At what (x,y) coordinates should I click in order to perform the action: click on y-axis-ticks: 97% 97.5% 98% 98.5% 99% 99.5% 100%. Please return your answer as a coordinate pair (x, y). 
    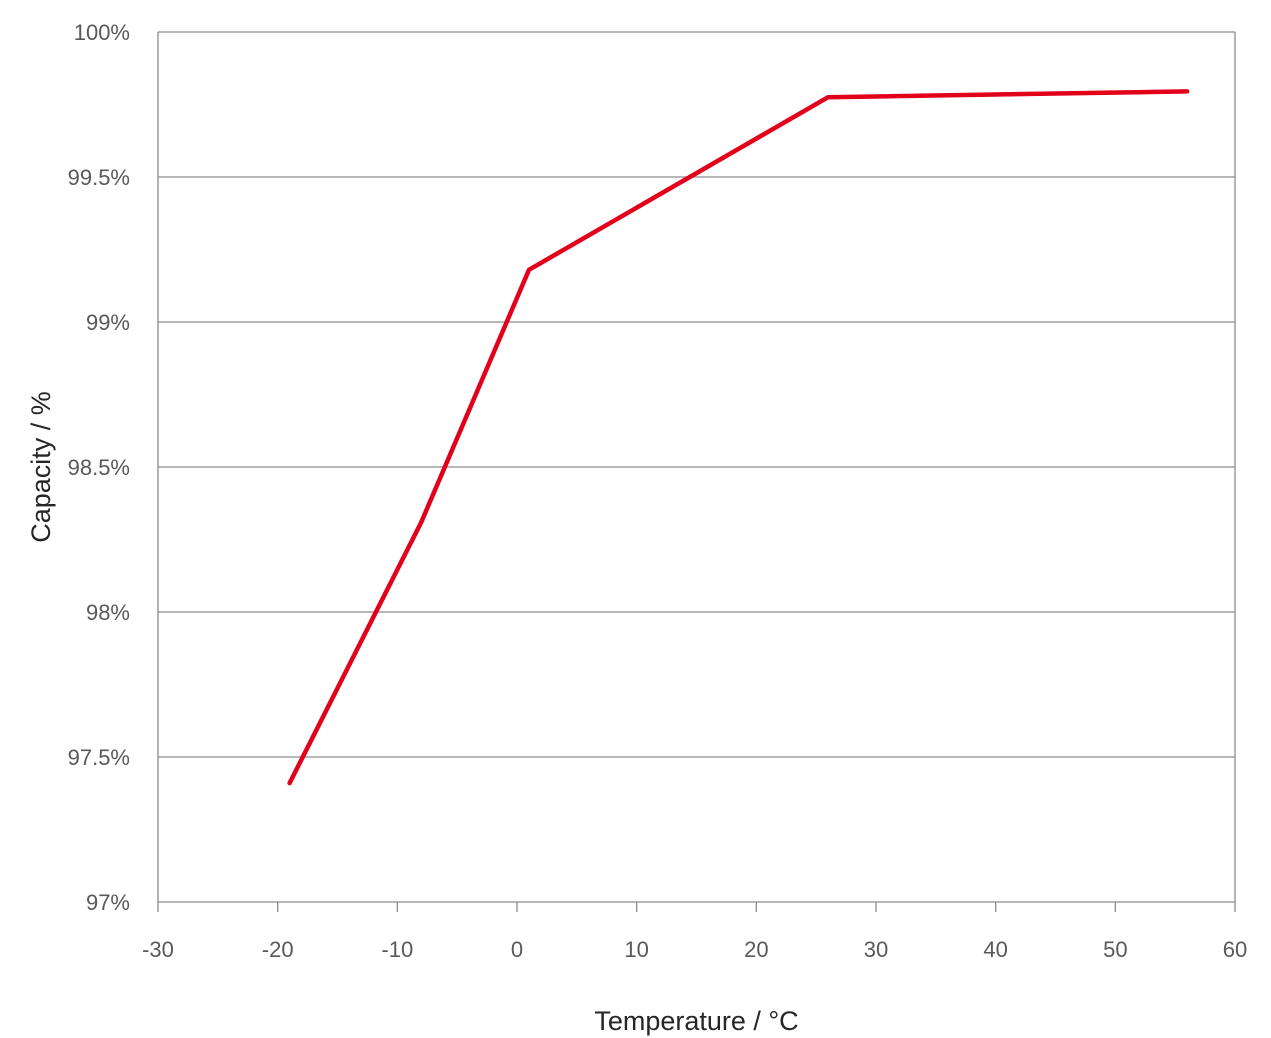
    Looking at the image, I should click on (99, 467).